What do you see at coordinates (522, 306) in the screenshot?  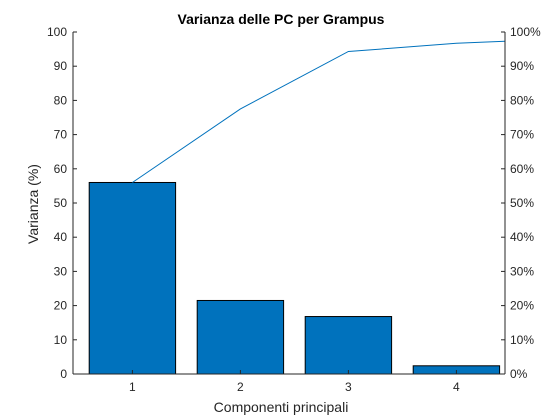 I see `y2-tick-label: 20%` at bounding box center [522, 306].